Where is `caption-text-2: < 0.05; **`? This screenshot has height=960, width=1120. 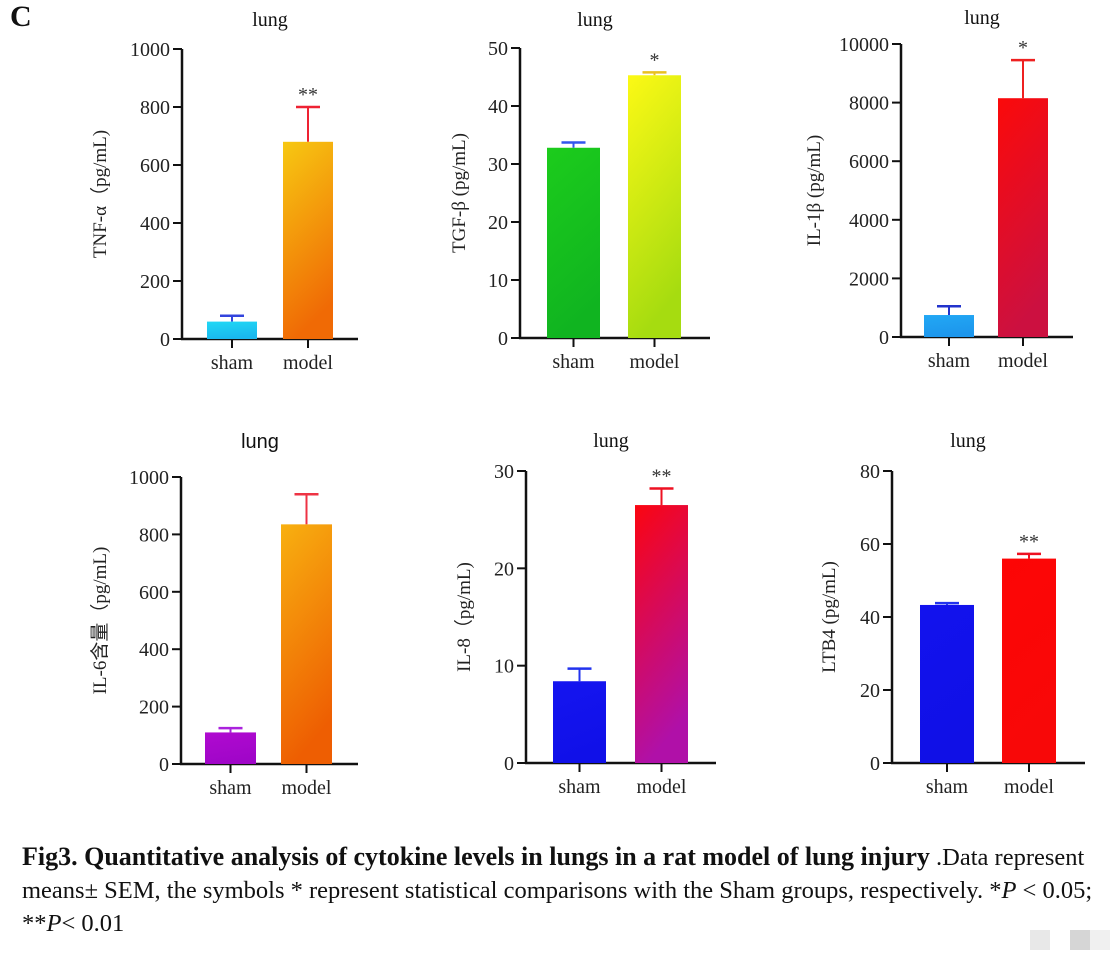
caption-text-2: < 0.05; ** is located at coordinates (557, 907).